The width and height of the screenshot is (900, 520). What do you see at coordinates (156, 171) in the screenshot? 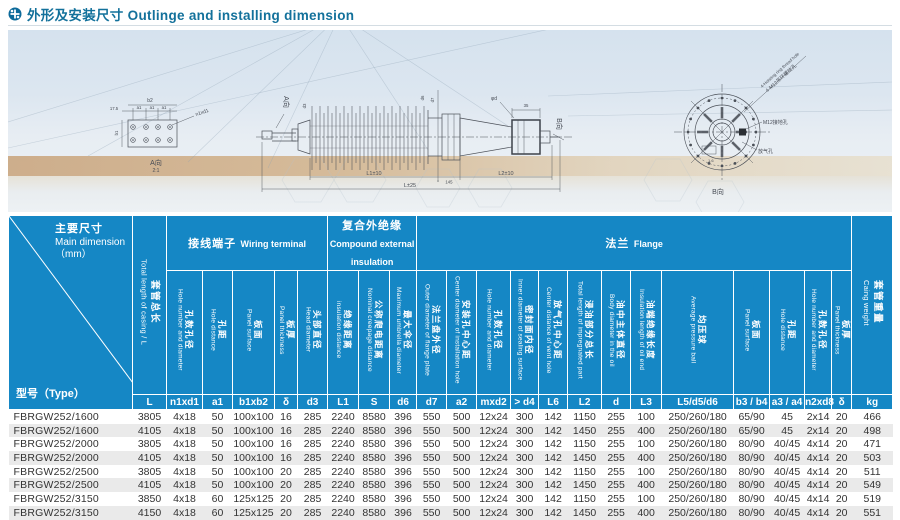
I see `view-a-scale: 2:1` at bounding box center [156, 171].